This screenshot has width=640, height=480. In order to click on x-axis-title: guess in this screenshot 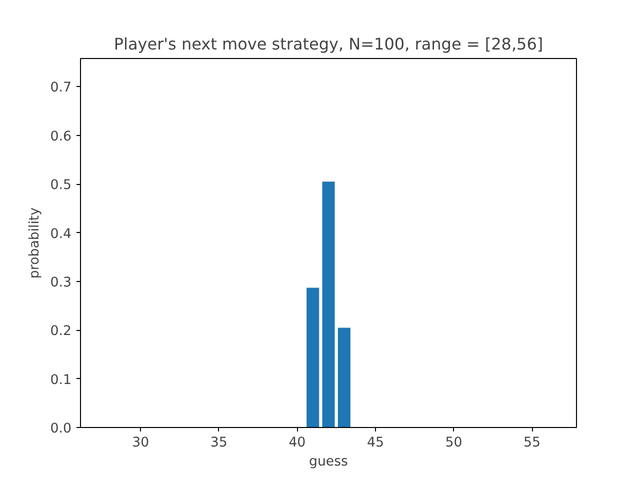, I will do `click(328, 462)`.